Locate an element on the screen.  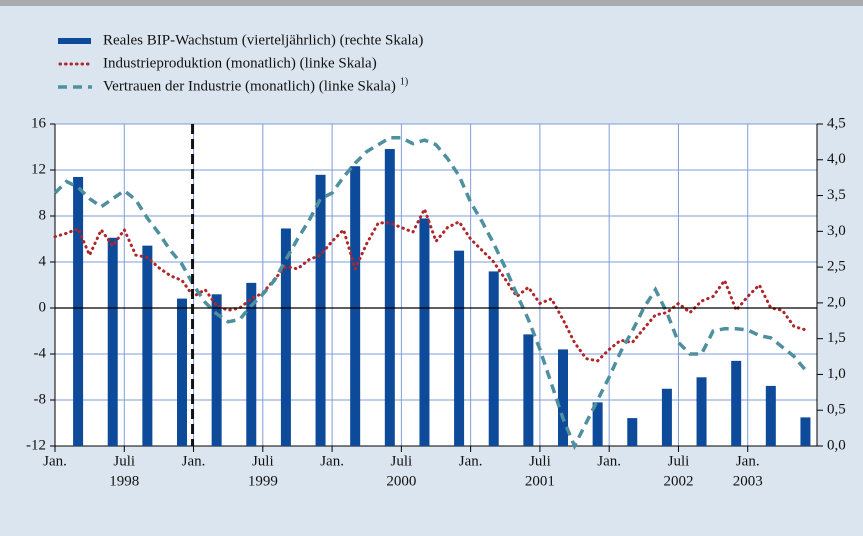
y2-tick-label: 3,5 is located at coordinates (836, 195).